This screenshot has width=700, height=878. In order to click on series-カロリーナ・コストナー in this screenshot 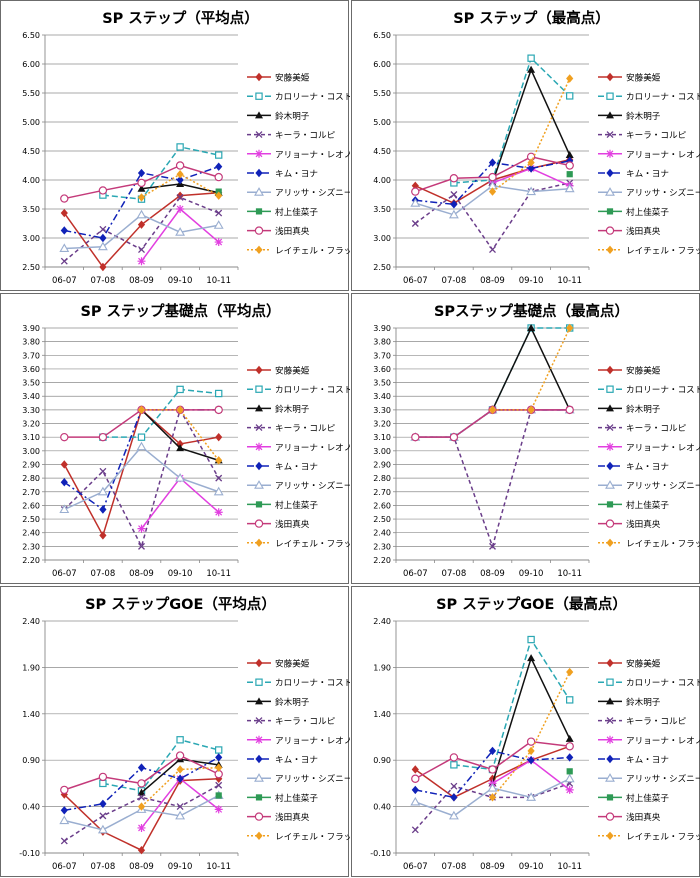, I will do `click(161, 765)`.